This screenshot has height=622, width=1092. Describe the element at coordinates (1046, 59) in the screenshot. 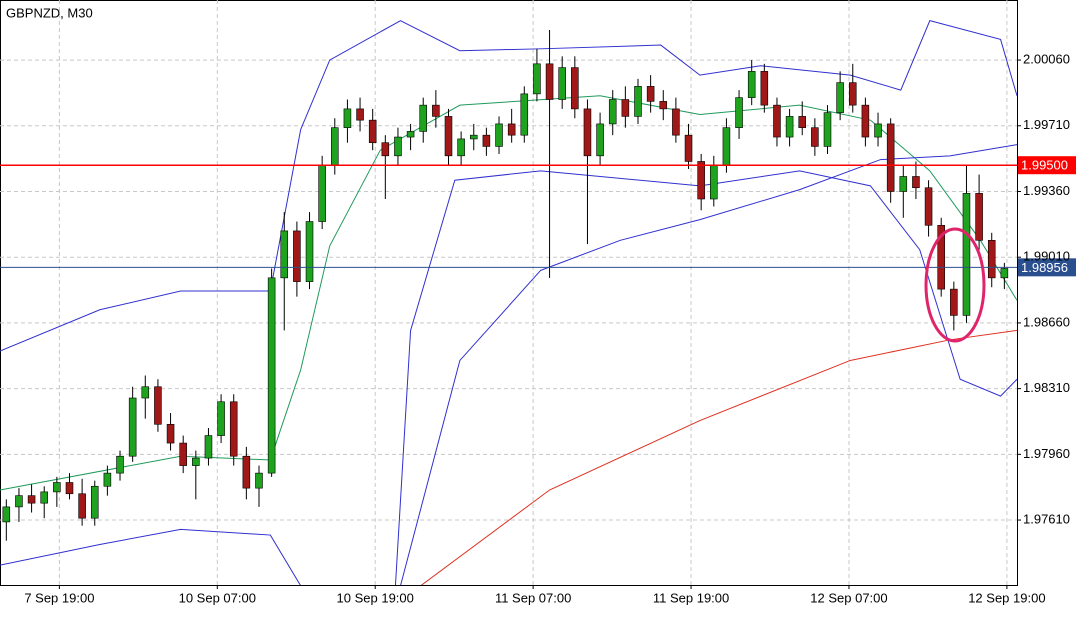

I see `y-tick-label: 2.00060` at that location.